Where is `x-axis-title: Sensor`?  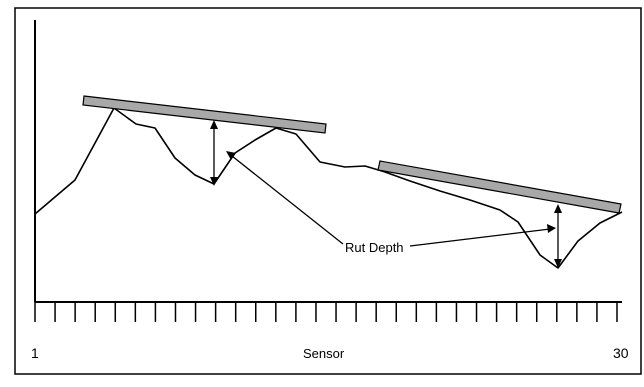
x-axis-title: Sensor is located at coordinates (324, 353).